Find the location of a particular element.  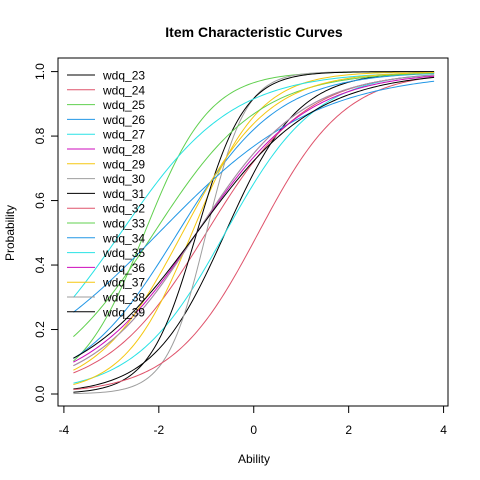

legend-label-wdq_34: wdq_34 is located at coordinates (123, 238).